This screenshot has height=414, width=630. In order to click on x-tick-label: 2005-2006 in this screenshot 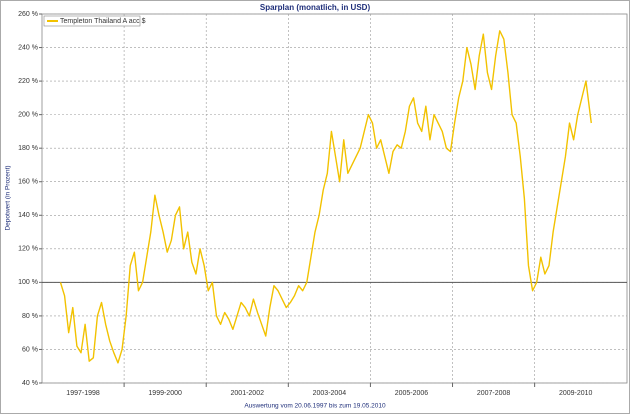, I will do `click(412, 393)`.